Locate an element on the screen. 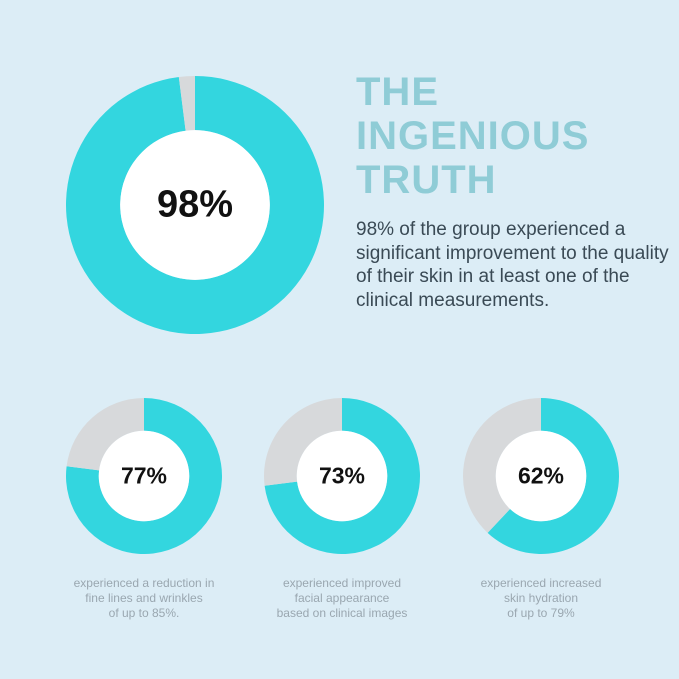 The image size is (679, 679). donut-center-label: 98% is located at coordinates (195, 204).